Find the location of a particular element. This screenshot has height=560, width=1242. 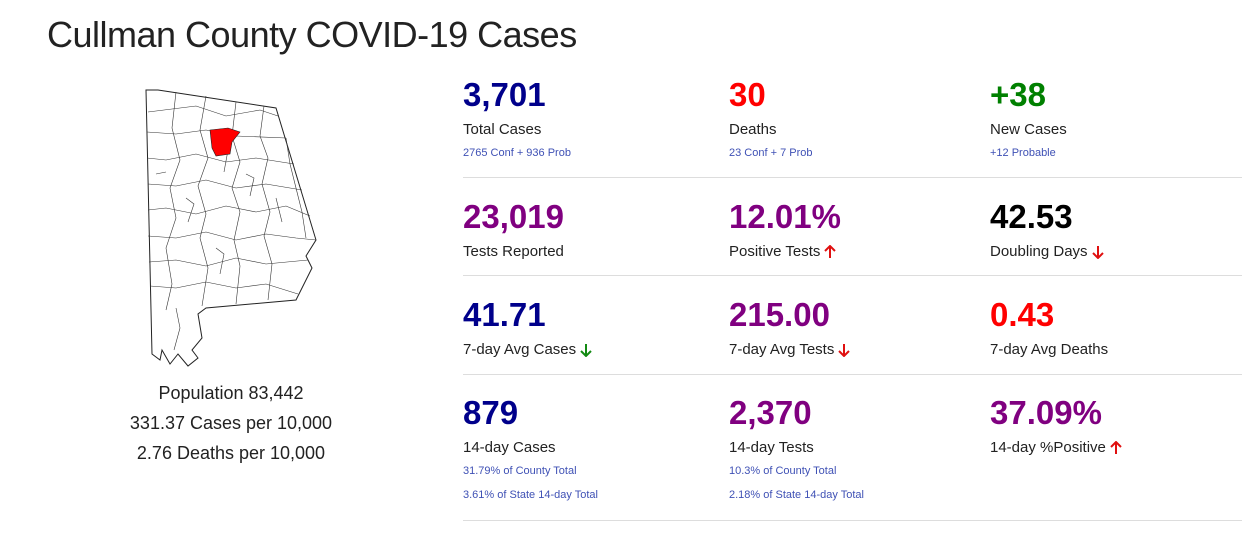

stat-label-text: New Cases is located at coordinates (1028, 129).